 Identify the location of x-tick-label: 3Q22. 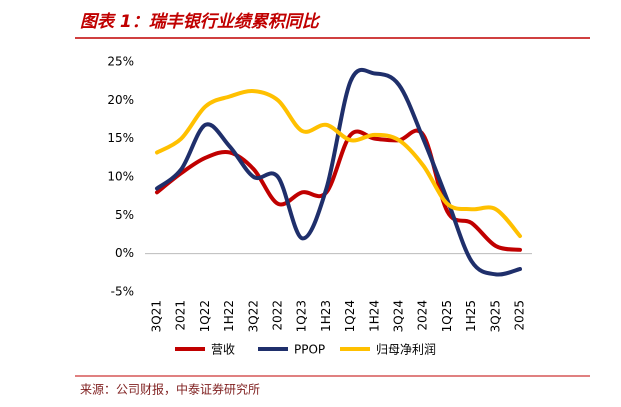
(253, 316).